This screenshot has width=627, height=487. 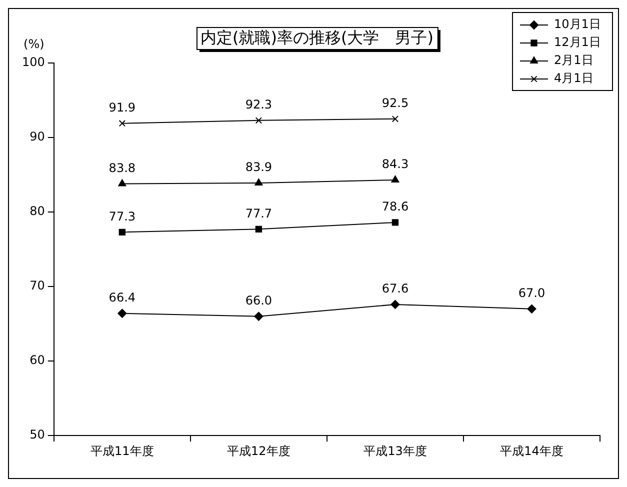 What do you see at coordinates (37, 360) in the screenshot?
I see `y-tick-label: 60` at bounding box center [37, 360].